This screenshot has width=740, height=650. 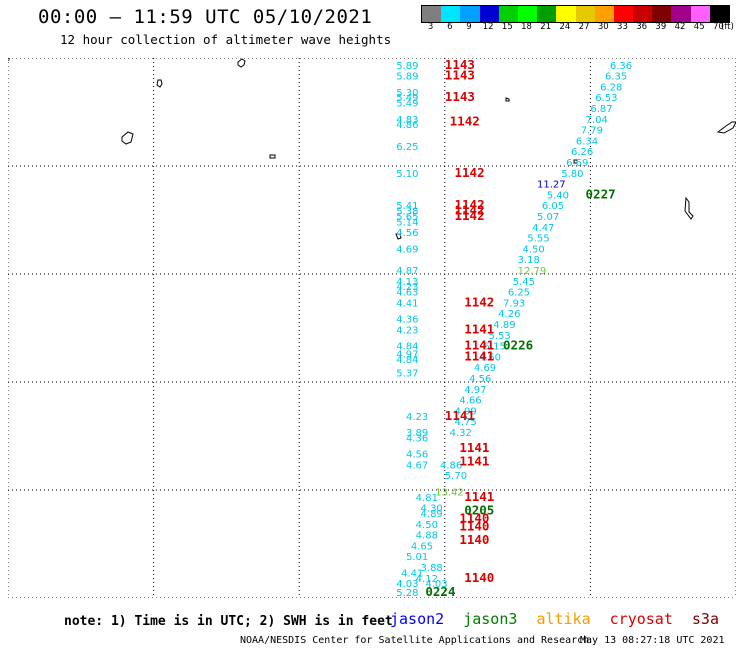 I want to click on wave-height-label: 4.87, so click(x=407, y=271).